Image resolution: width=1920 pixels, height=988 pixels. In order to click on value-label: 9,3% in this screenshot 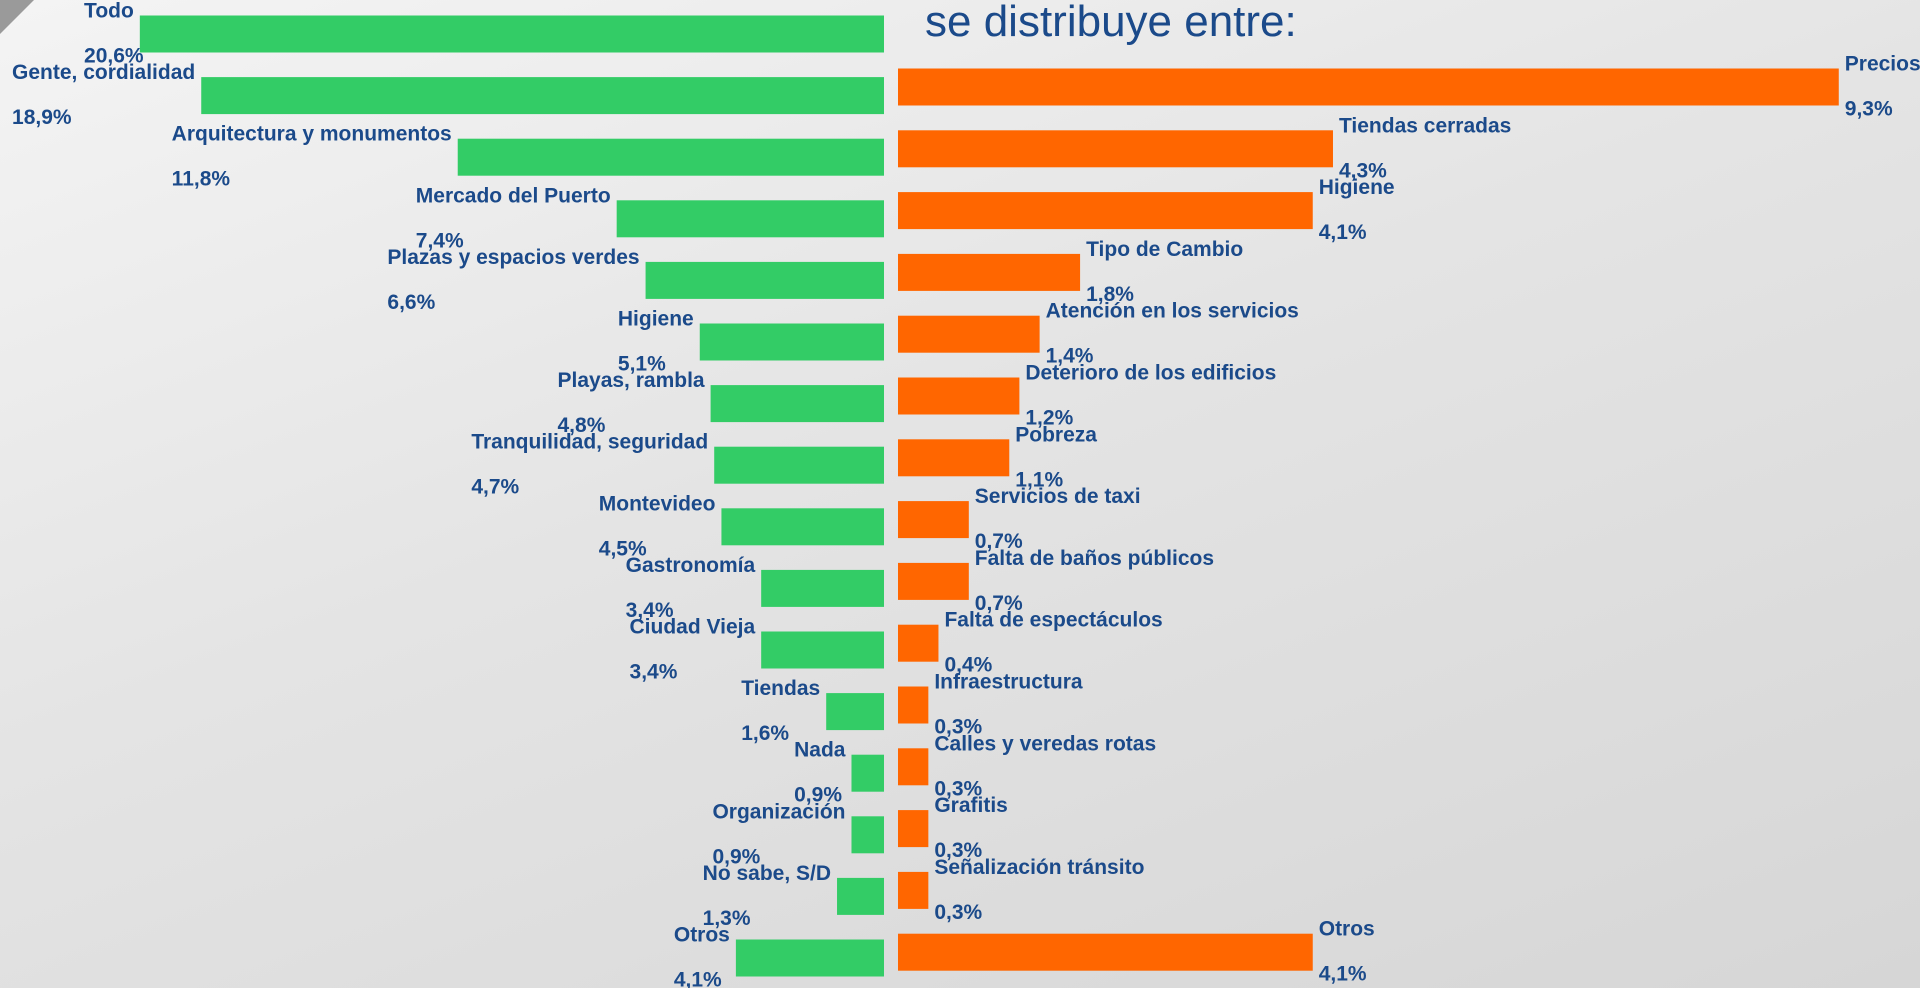, I will do `click(1869, 109)`.